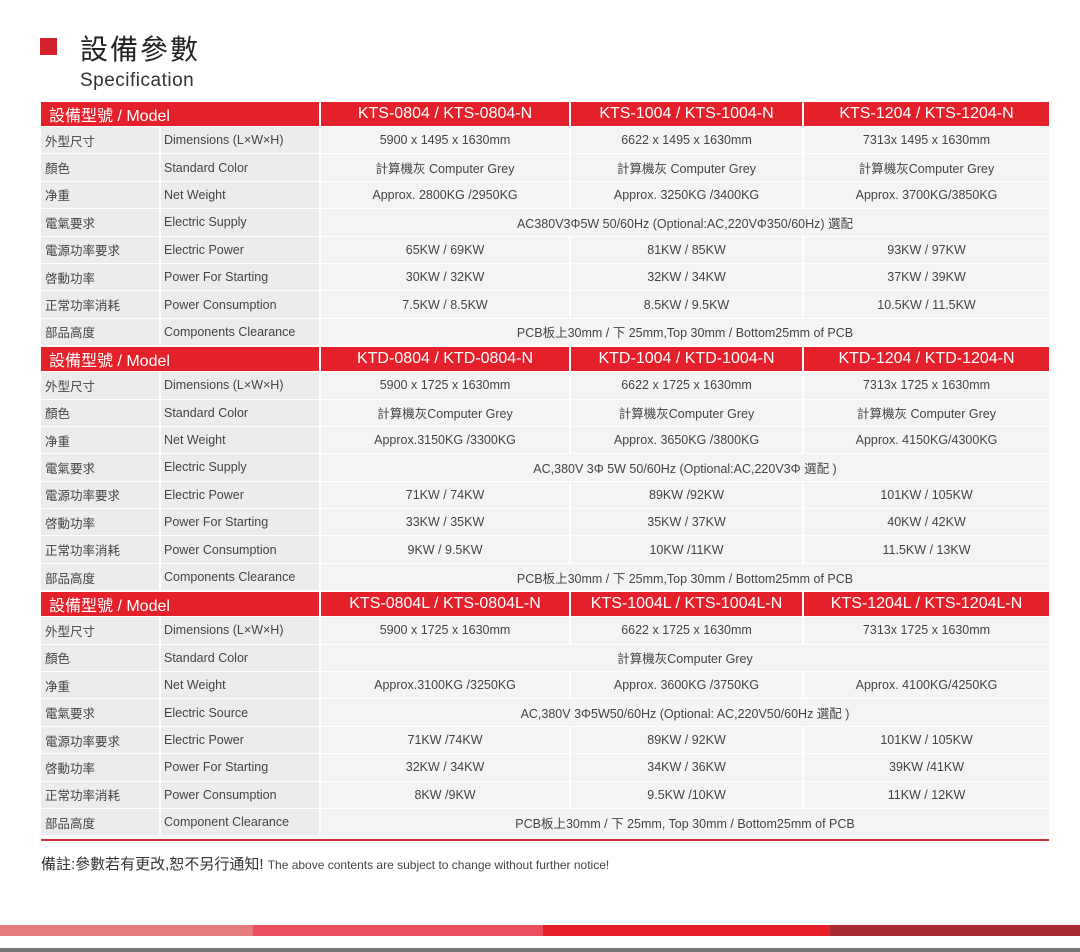  I want to click on row-label-zh: 啓動功率, so click(100, 767).